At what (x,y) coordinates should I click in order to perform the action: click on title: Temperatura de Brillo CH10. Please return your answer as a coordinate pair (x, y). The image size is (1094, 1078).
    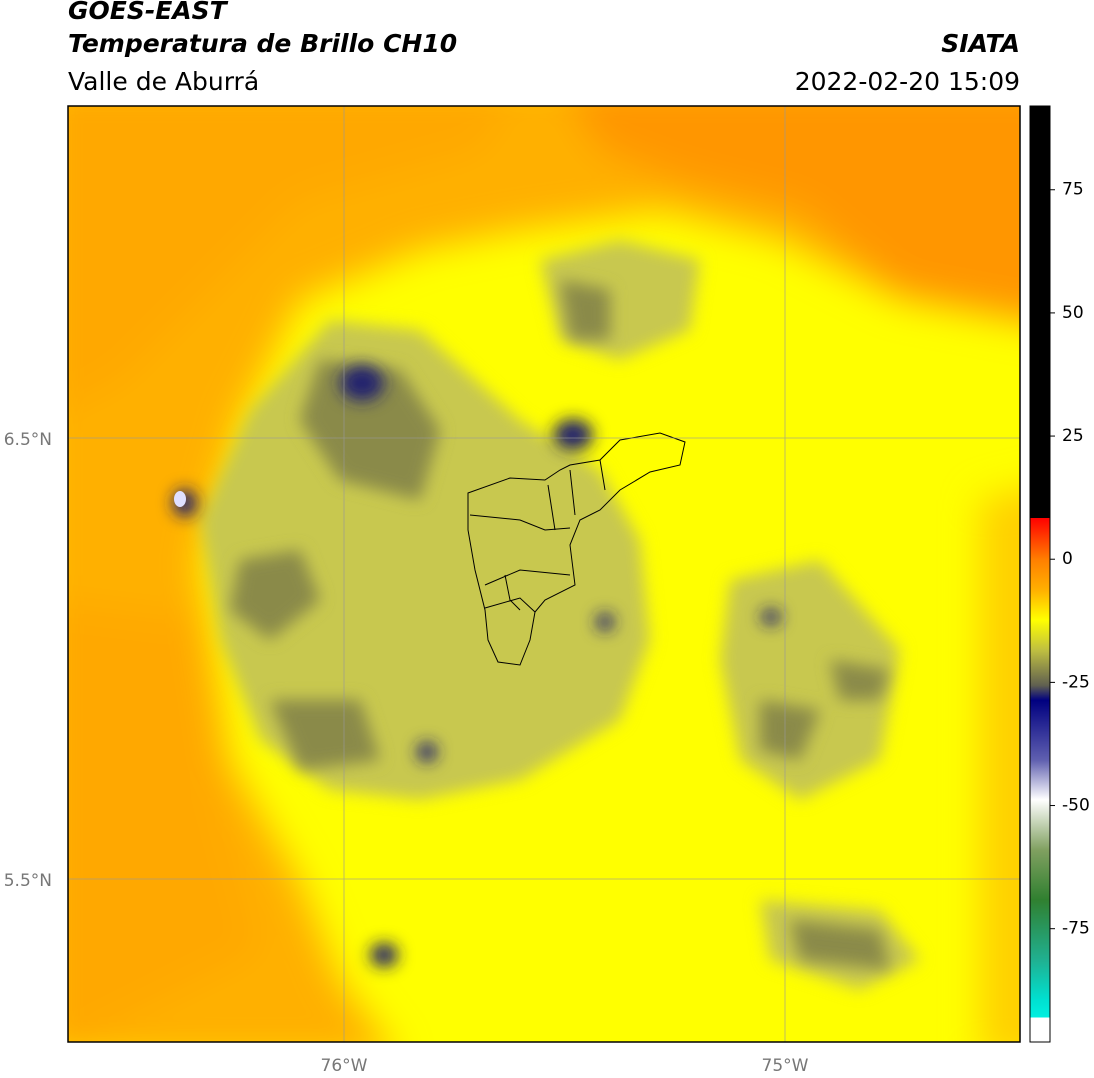
    Looking at the image, I should click on (262, 43).